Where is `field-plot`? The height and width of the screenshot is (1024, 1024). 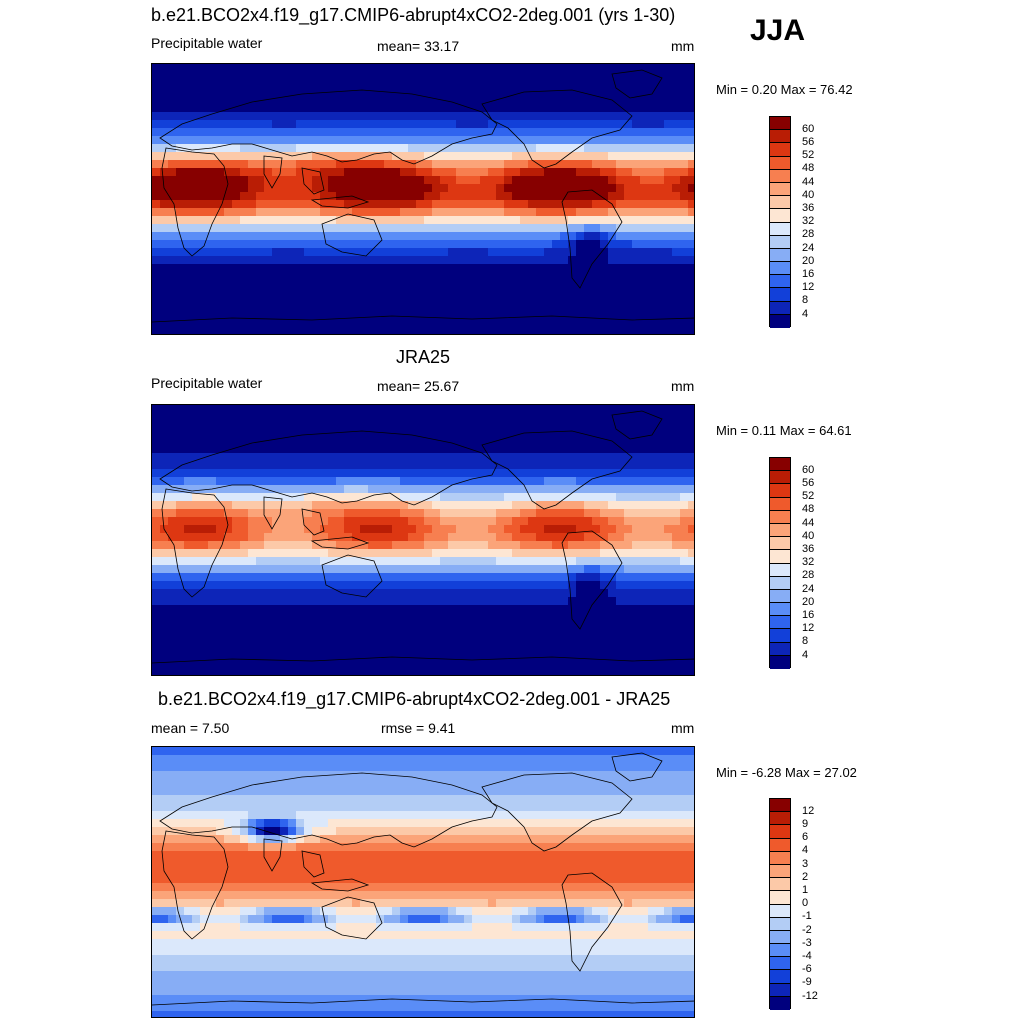 field-plot is located at coordinates (423, 882).